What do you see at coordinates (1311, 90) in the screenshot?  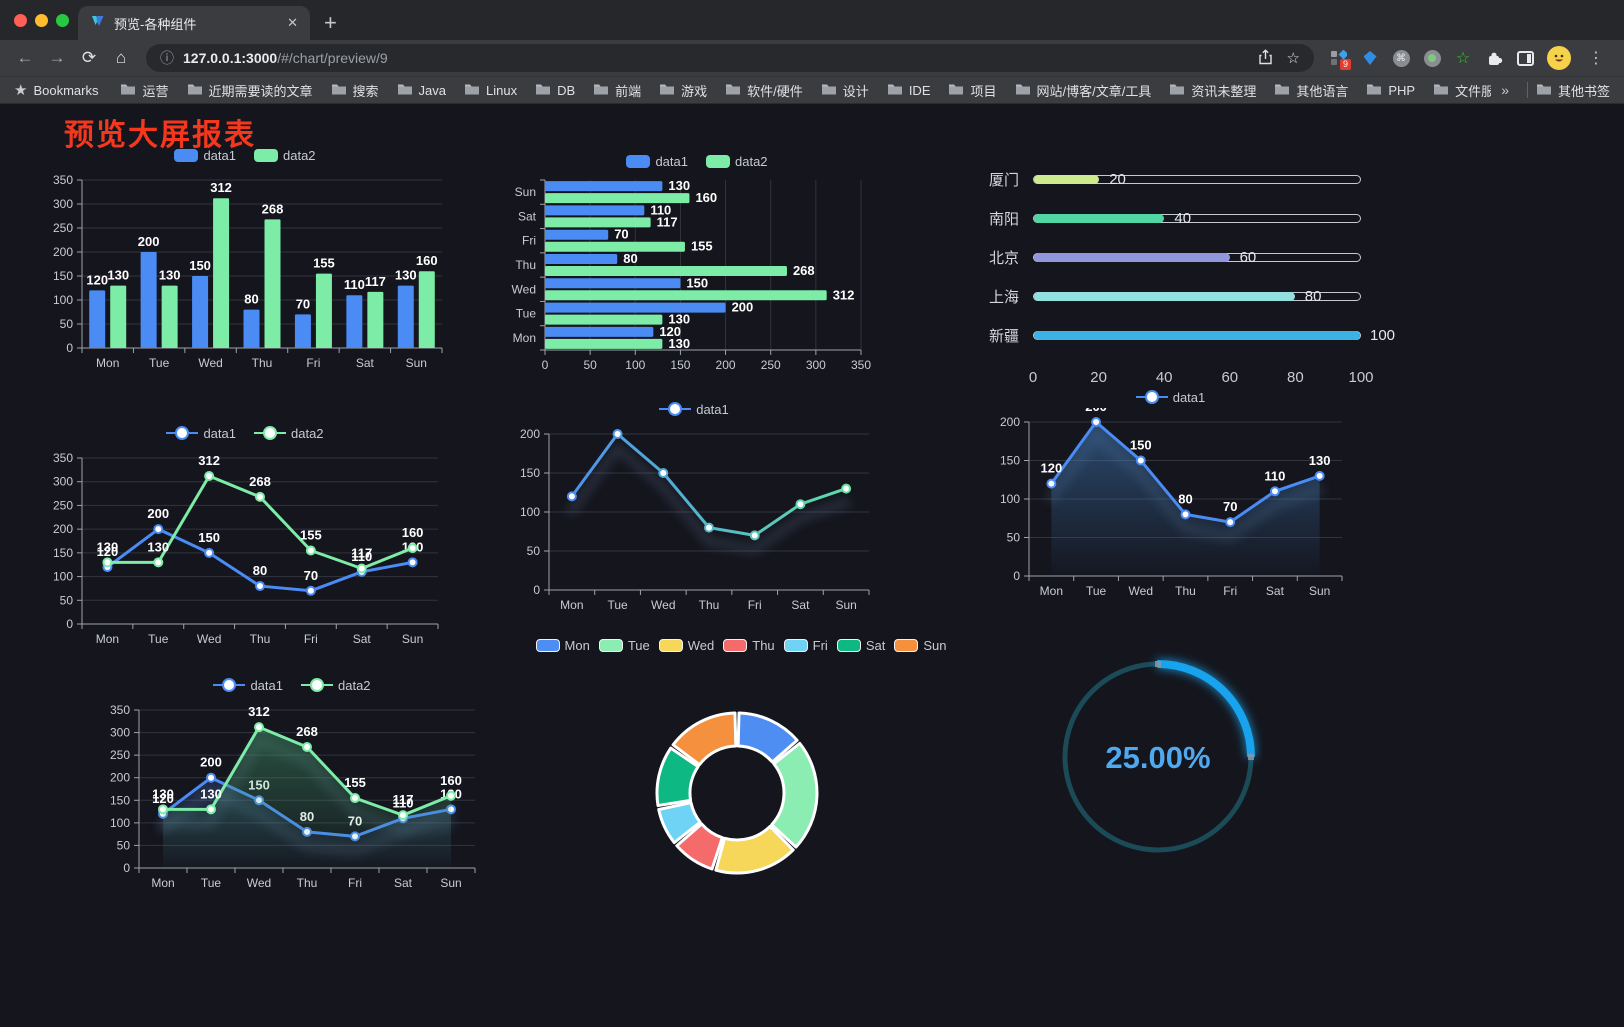 I see `bookmark-folder: 其他语言` at bounding box center [1311, 90].